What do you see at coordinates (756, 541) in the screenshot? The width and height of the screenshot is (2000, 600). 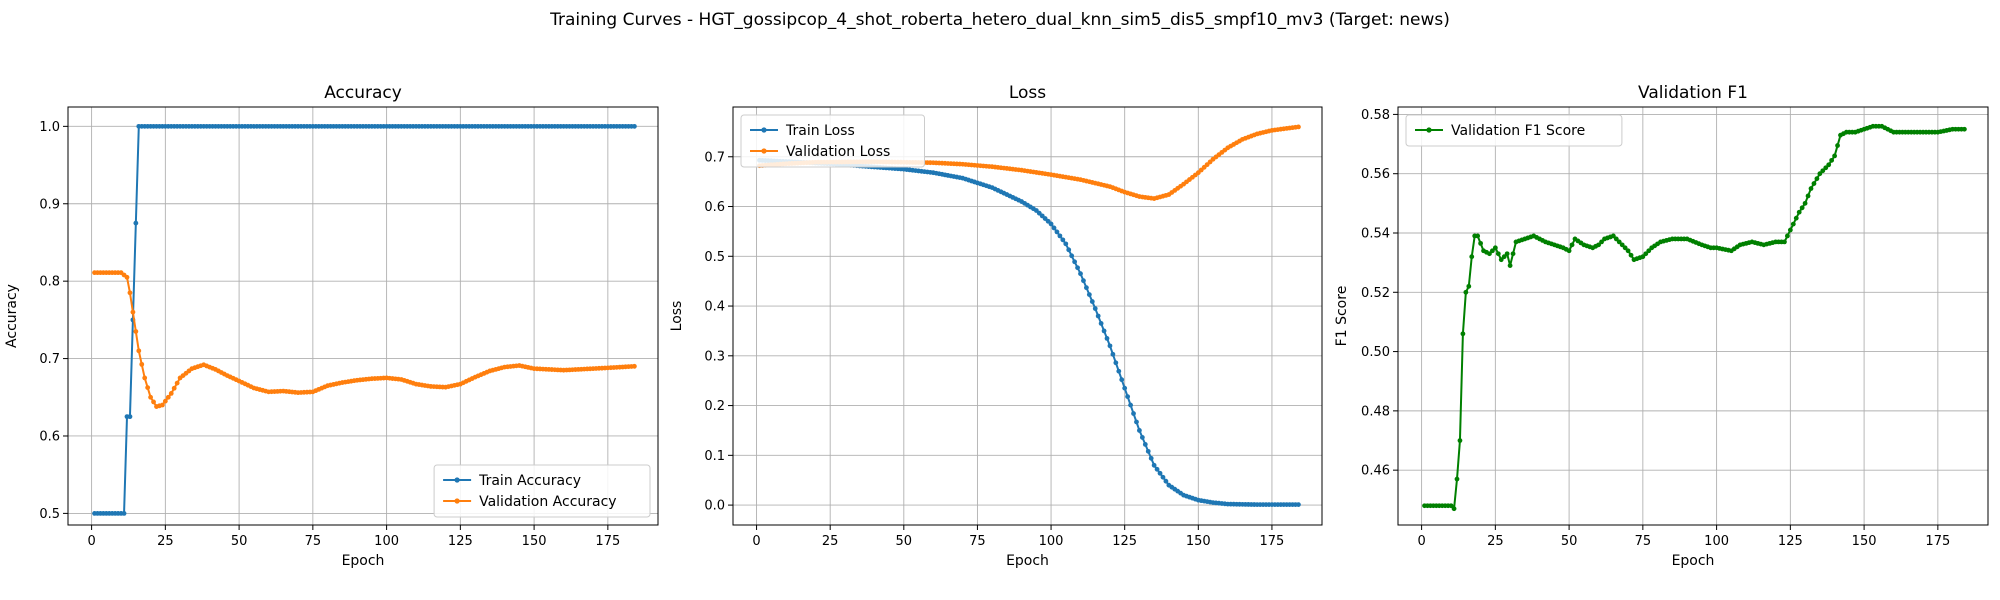 I see `loss-xtick-label: 0` at bounding box center [756, 541].